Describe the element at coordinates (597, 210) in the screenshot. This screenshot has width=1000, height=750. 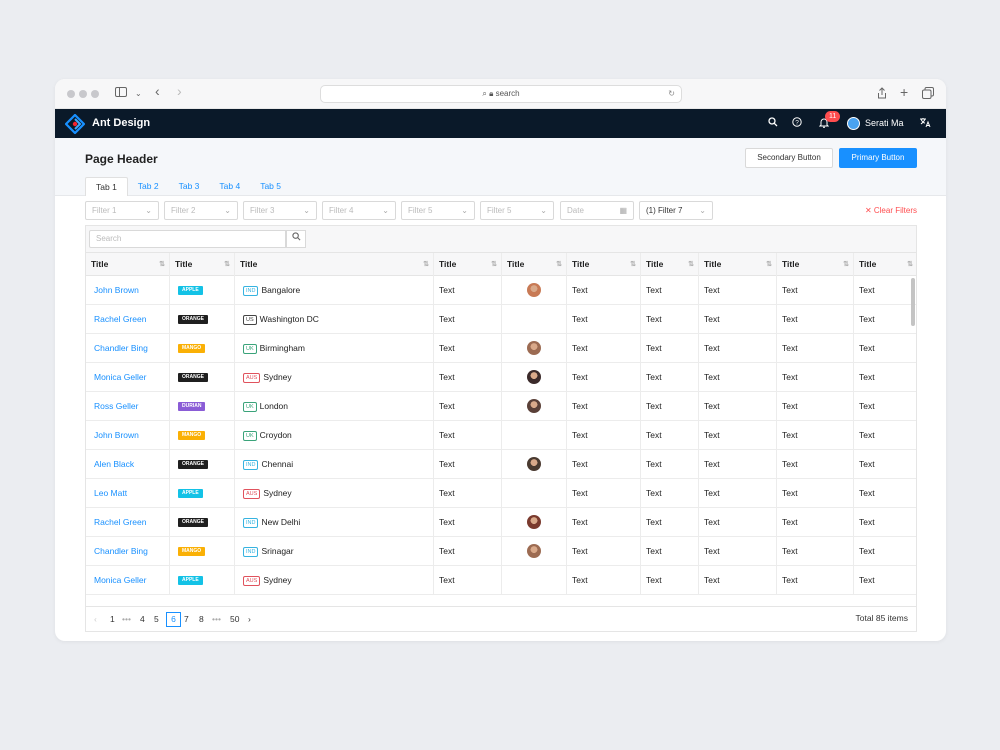
I see `date-picker: Date ▦` at that location.